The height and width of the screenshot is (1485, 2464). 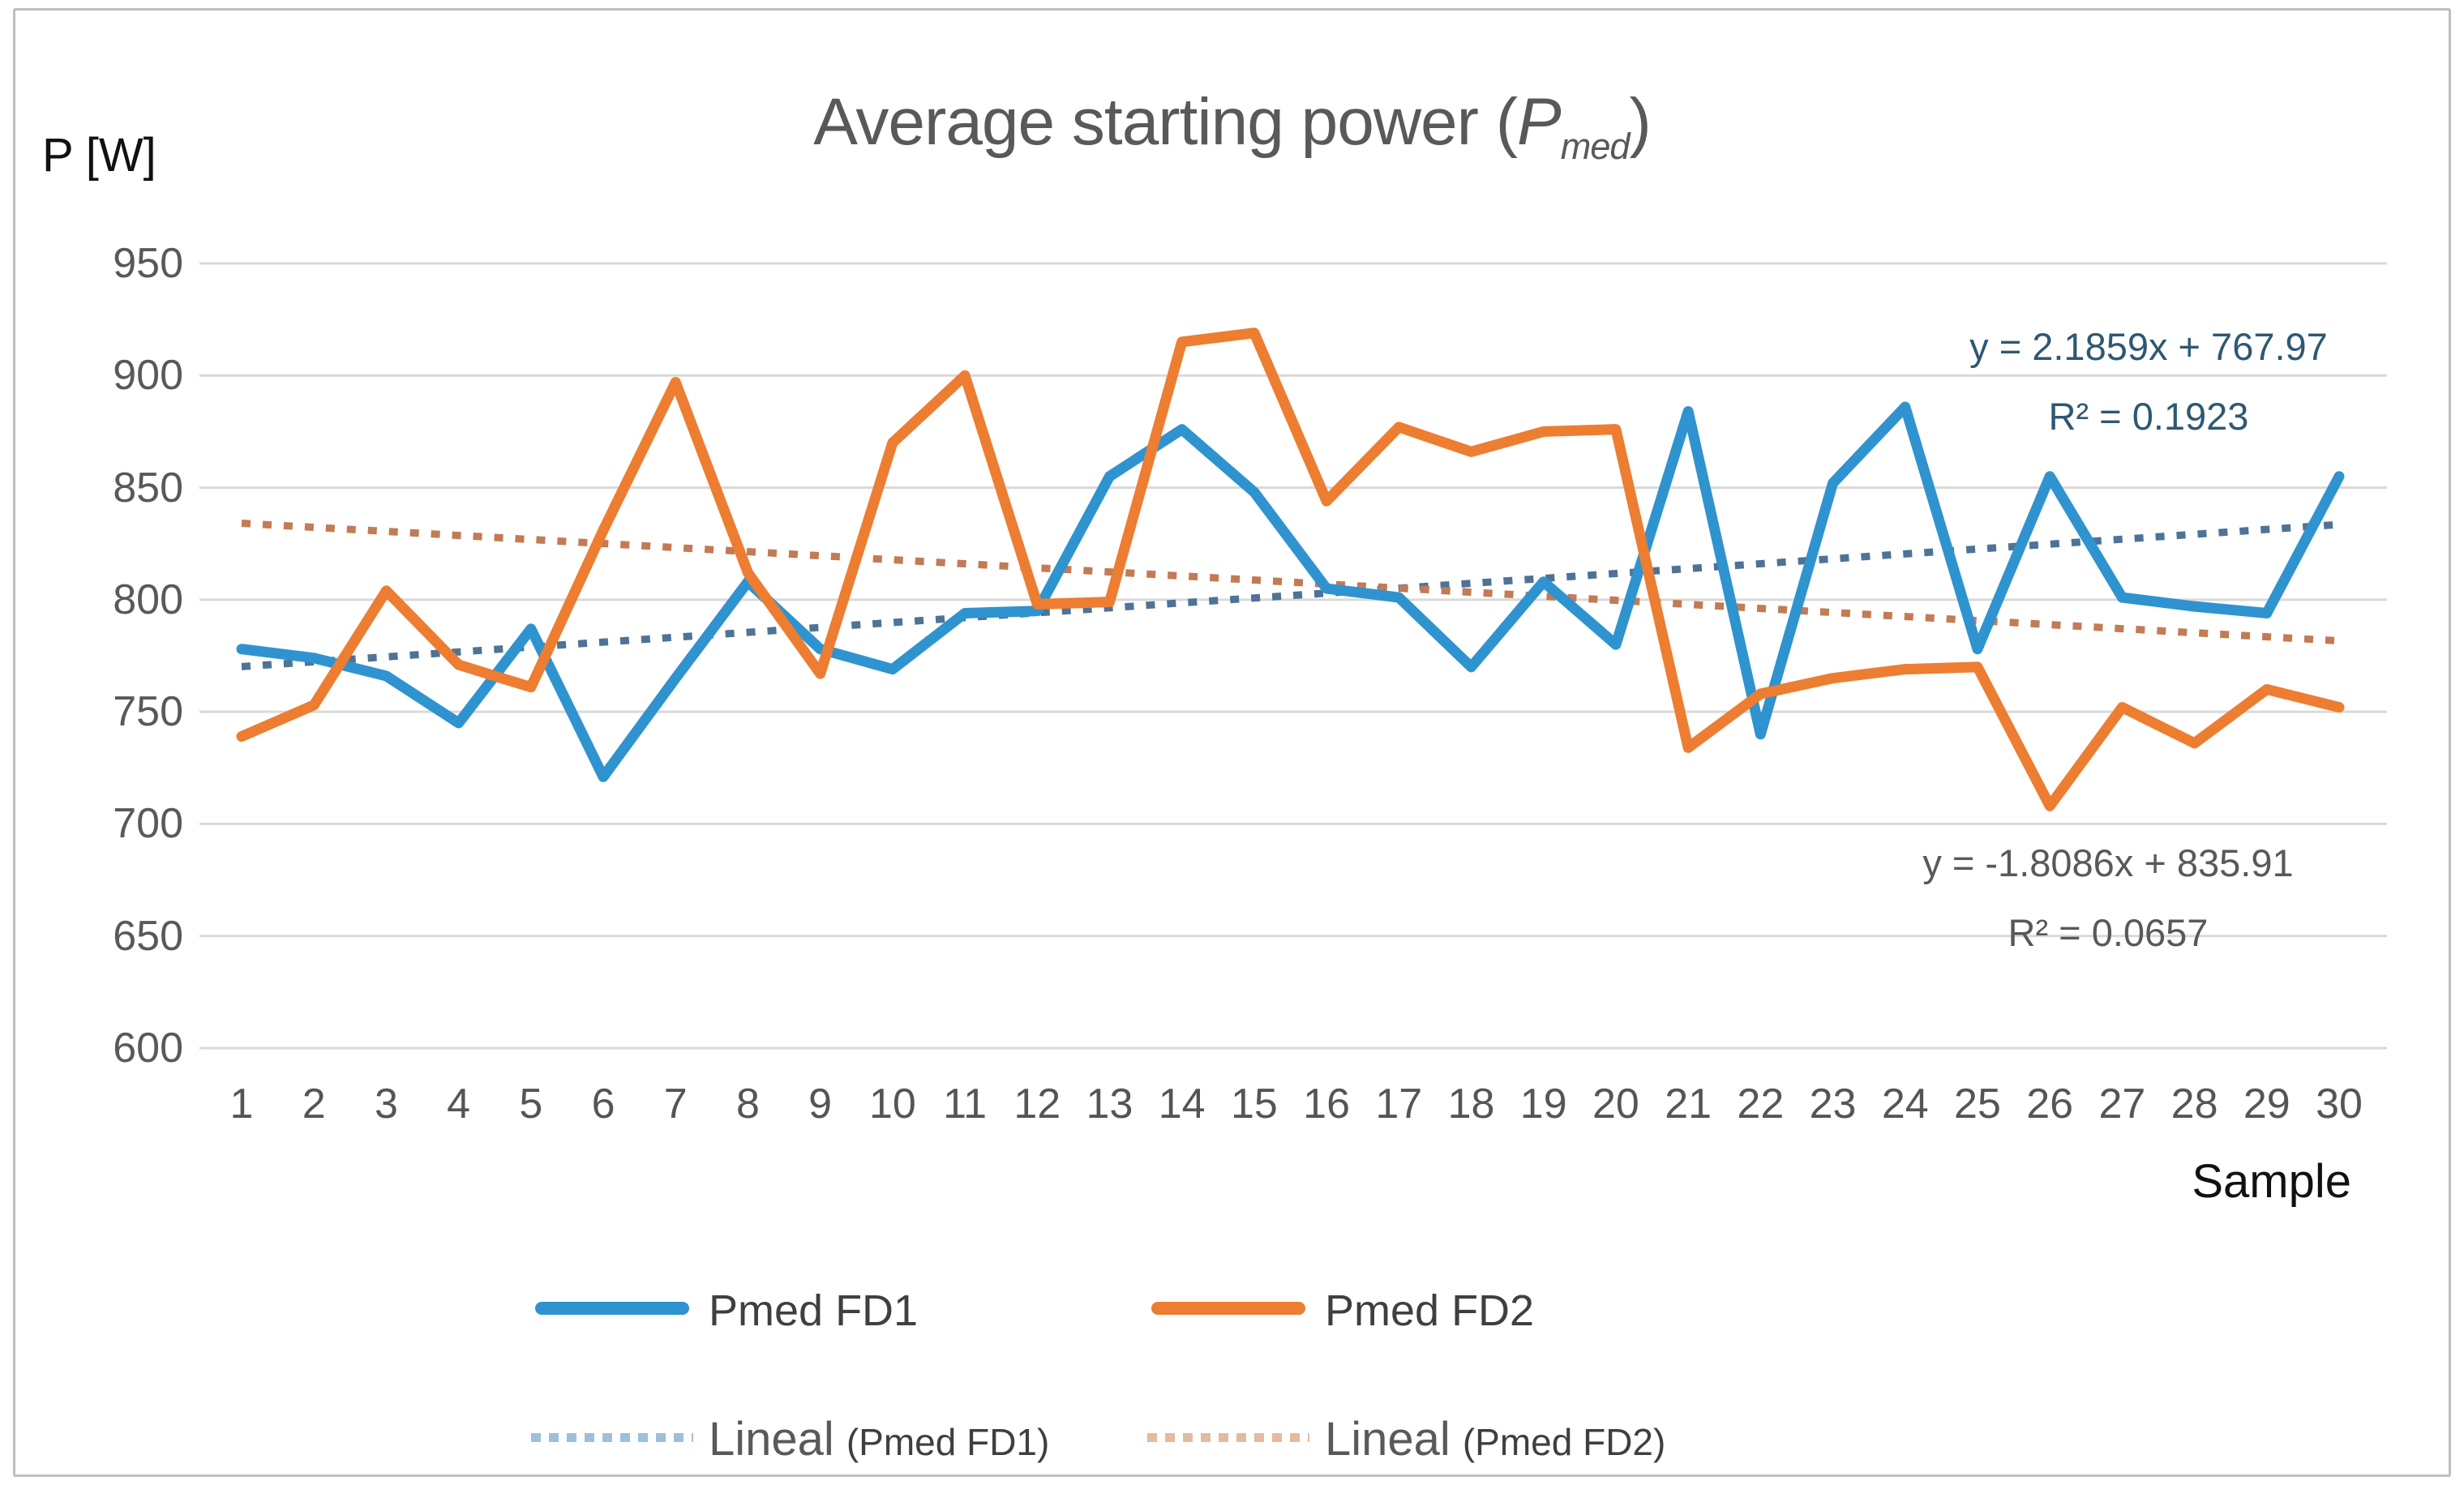 What do you see at coordinates (148, 1048) in the screenshot?
I see `y-tick-600: 600` at bounding box center [148, 1048].